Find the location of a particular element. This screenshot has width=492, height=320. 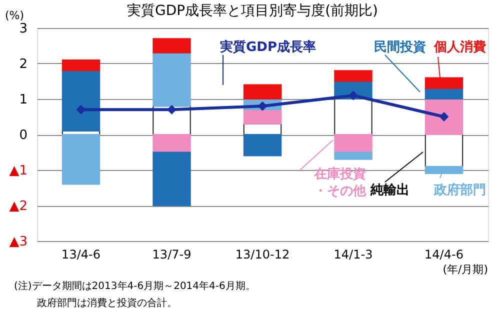

text: 実質GDP成長率 is located at coordinates (267, 47).